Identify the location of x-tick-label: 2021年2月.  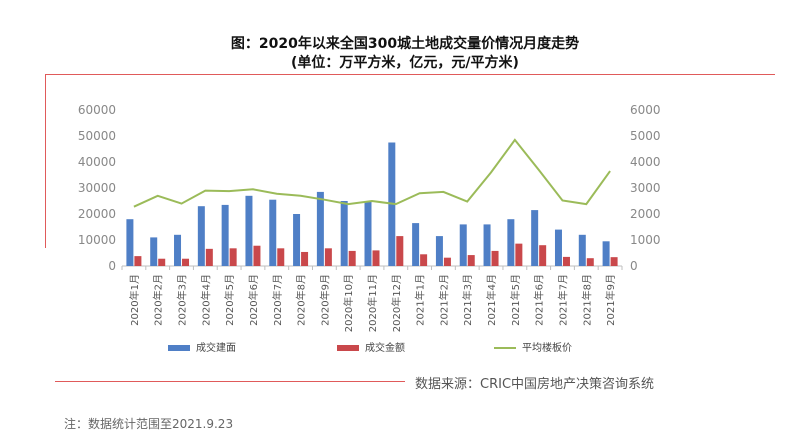
(443, 300).